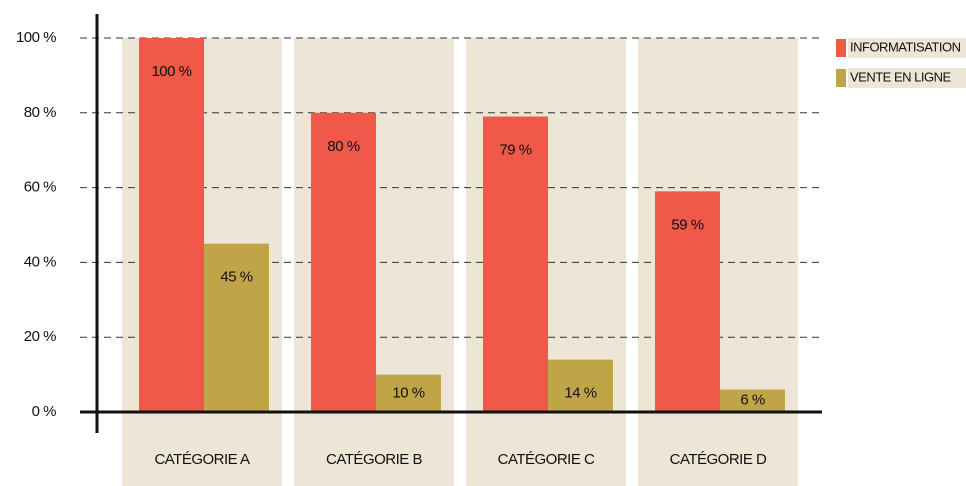  What do you see at coordinates (44, 411) in the screenshot?
I see `y-tick-label: 0 %` at bounding box center [44, 411].